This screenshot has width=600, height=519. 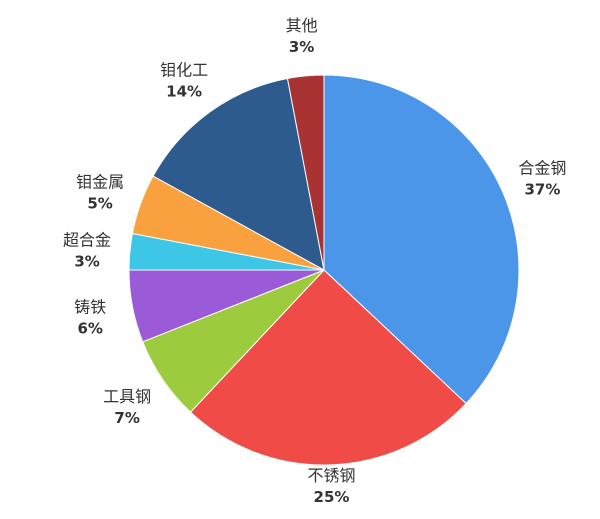 What do you see at coordinates (542, 189) in the screenshot?
I see `slice-percent-label: 37%` at bounding box center [542, 189].